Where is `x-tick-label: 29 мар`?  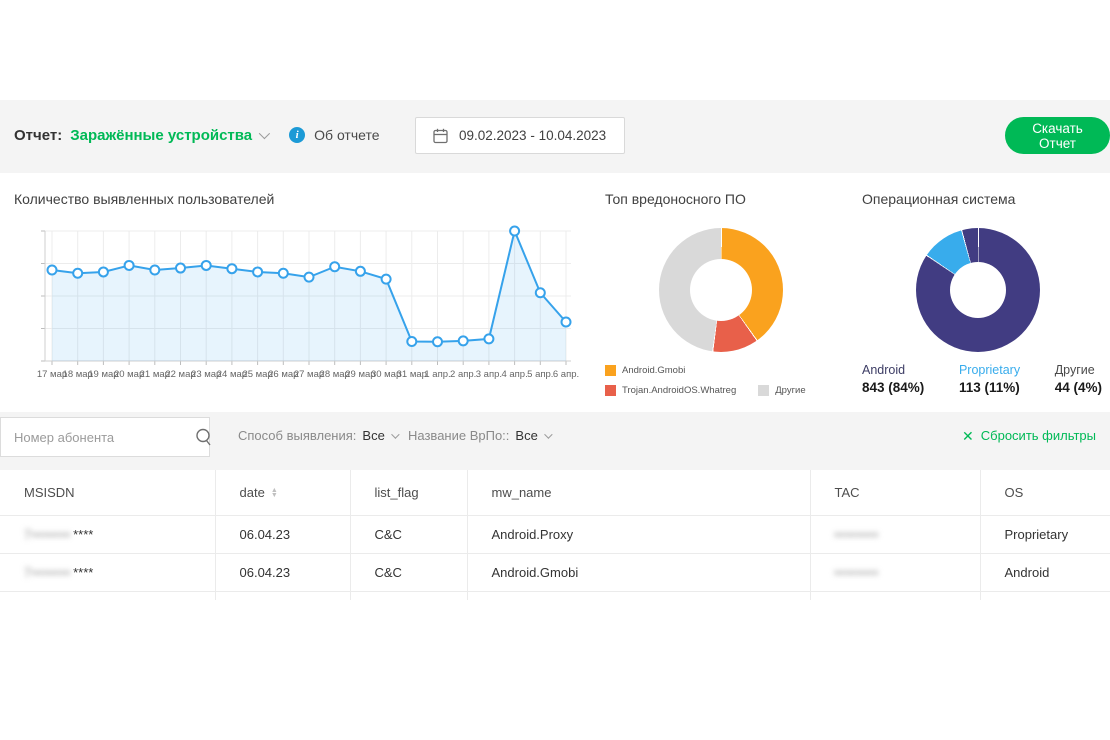 x-tick-label: 29 мар is located at coordinates (360, 374).